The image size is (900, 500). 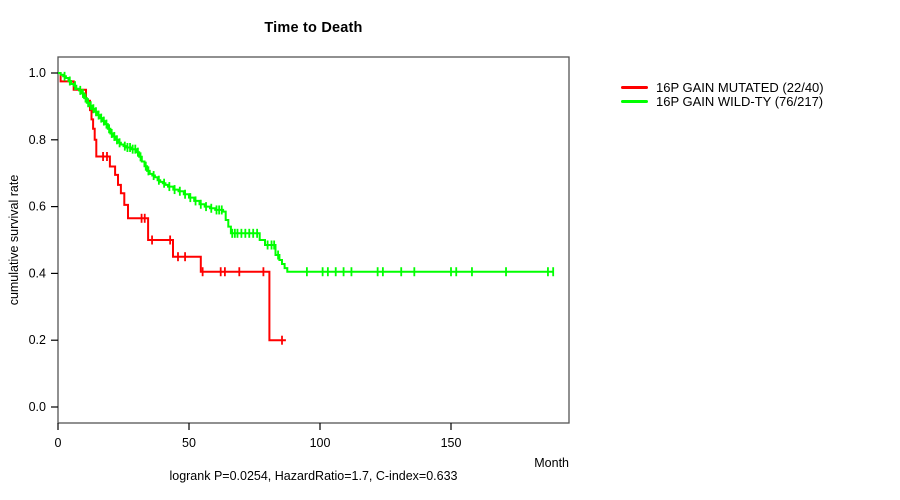 What do you see at coordinates (43, 240) in the screenshot?
I see `y-axis: 0.0 0.2 0.4 0.6 0.8 1.0` at bounding box center [43, 240].